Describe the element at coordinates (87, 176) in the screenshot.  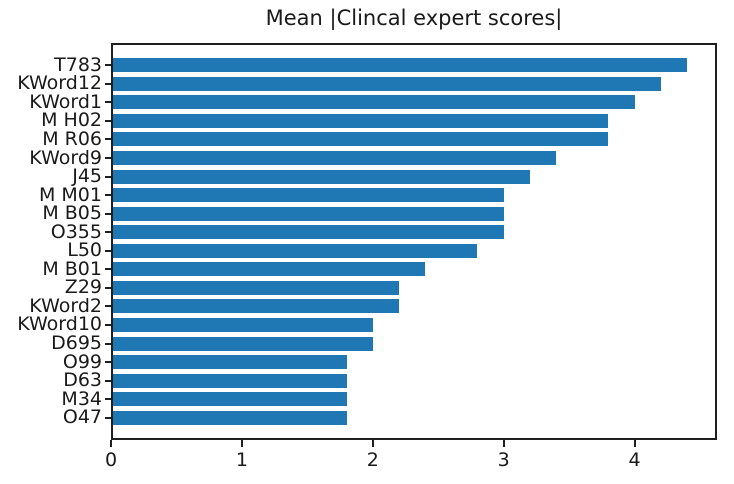
I see `y-tick-label-j45: J45` at that location.